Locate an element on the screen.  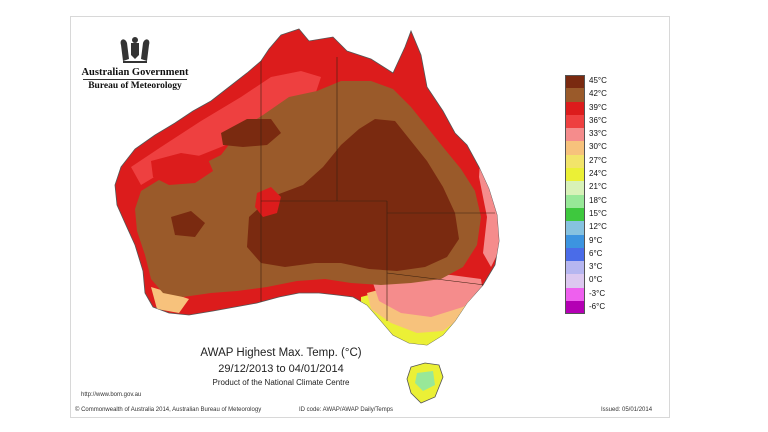
product-code: ID code: AWAP/AWAP Daily/Temps is located at coordinates (346, 410).